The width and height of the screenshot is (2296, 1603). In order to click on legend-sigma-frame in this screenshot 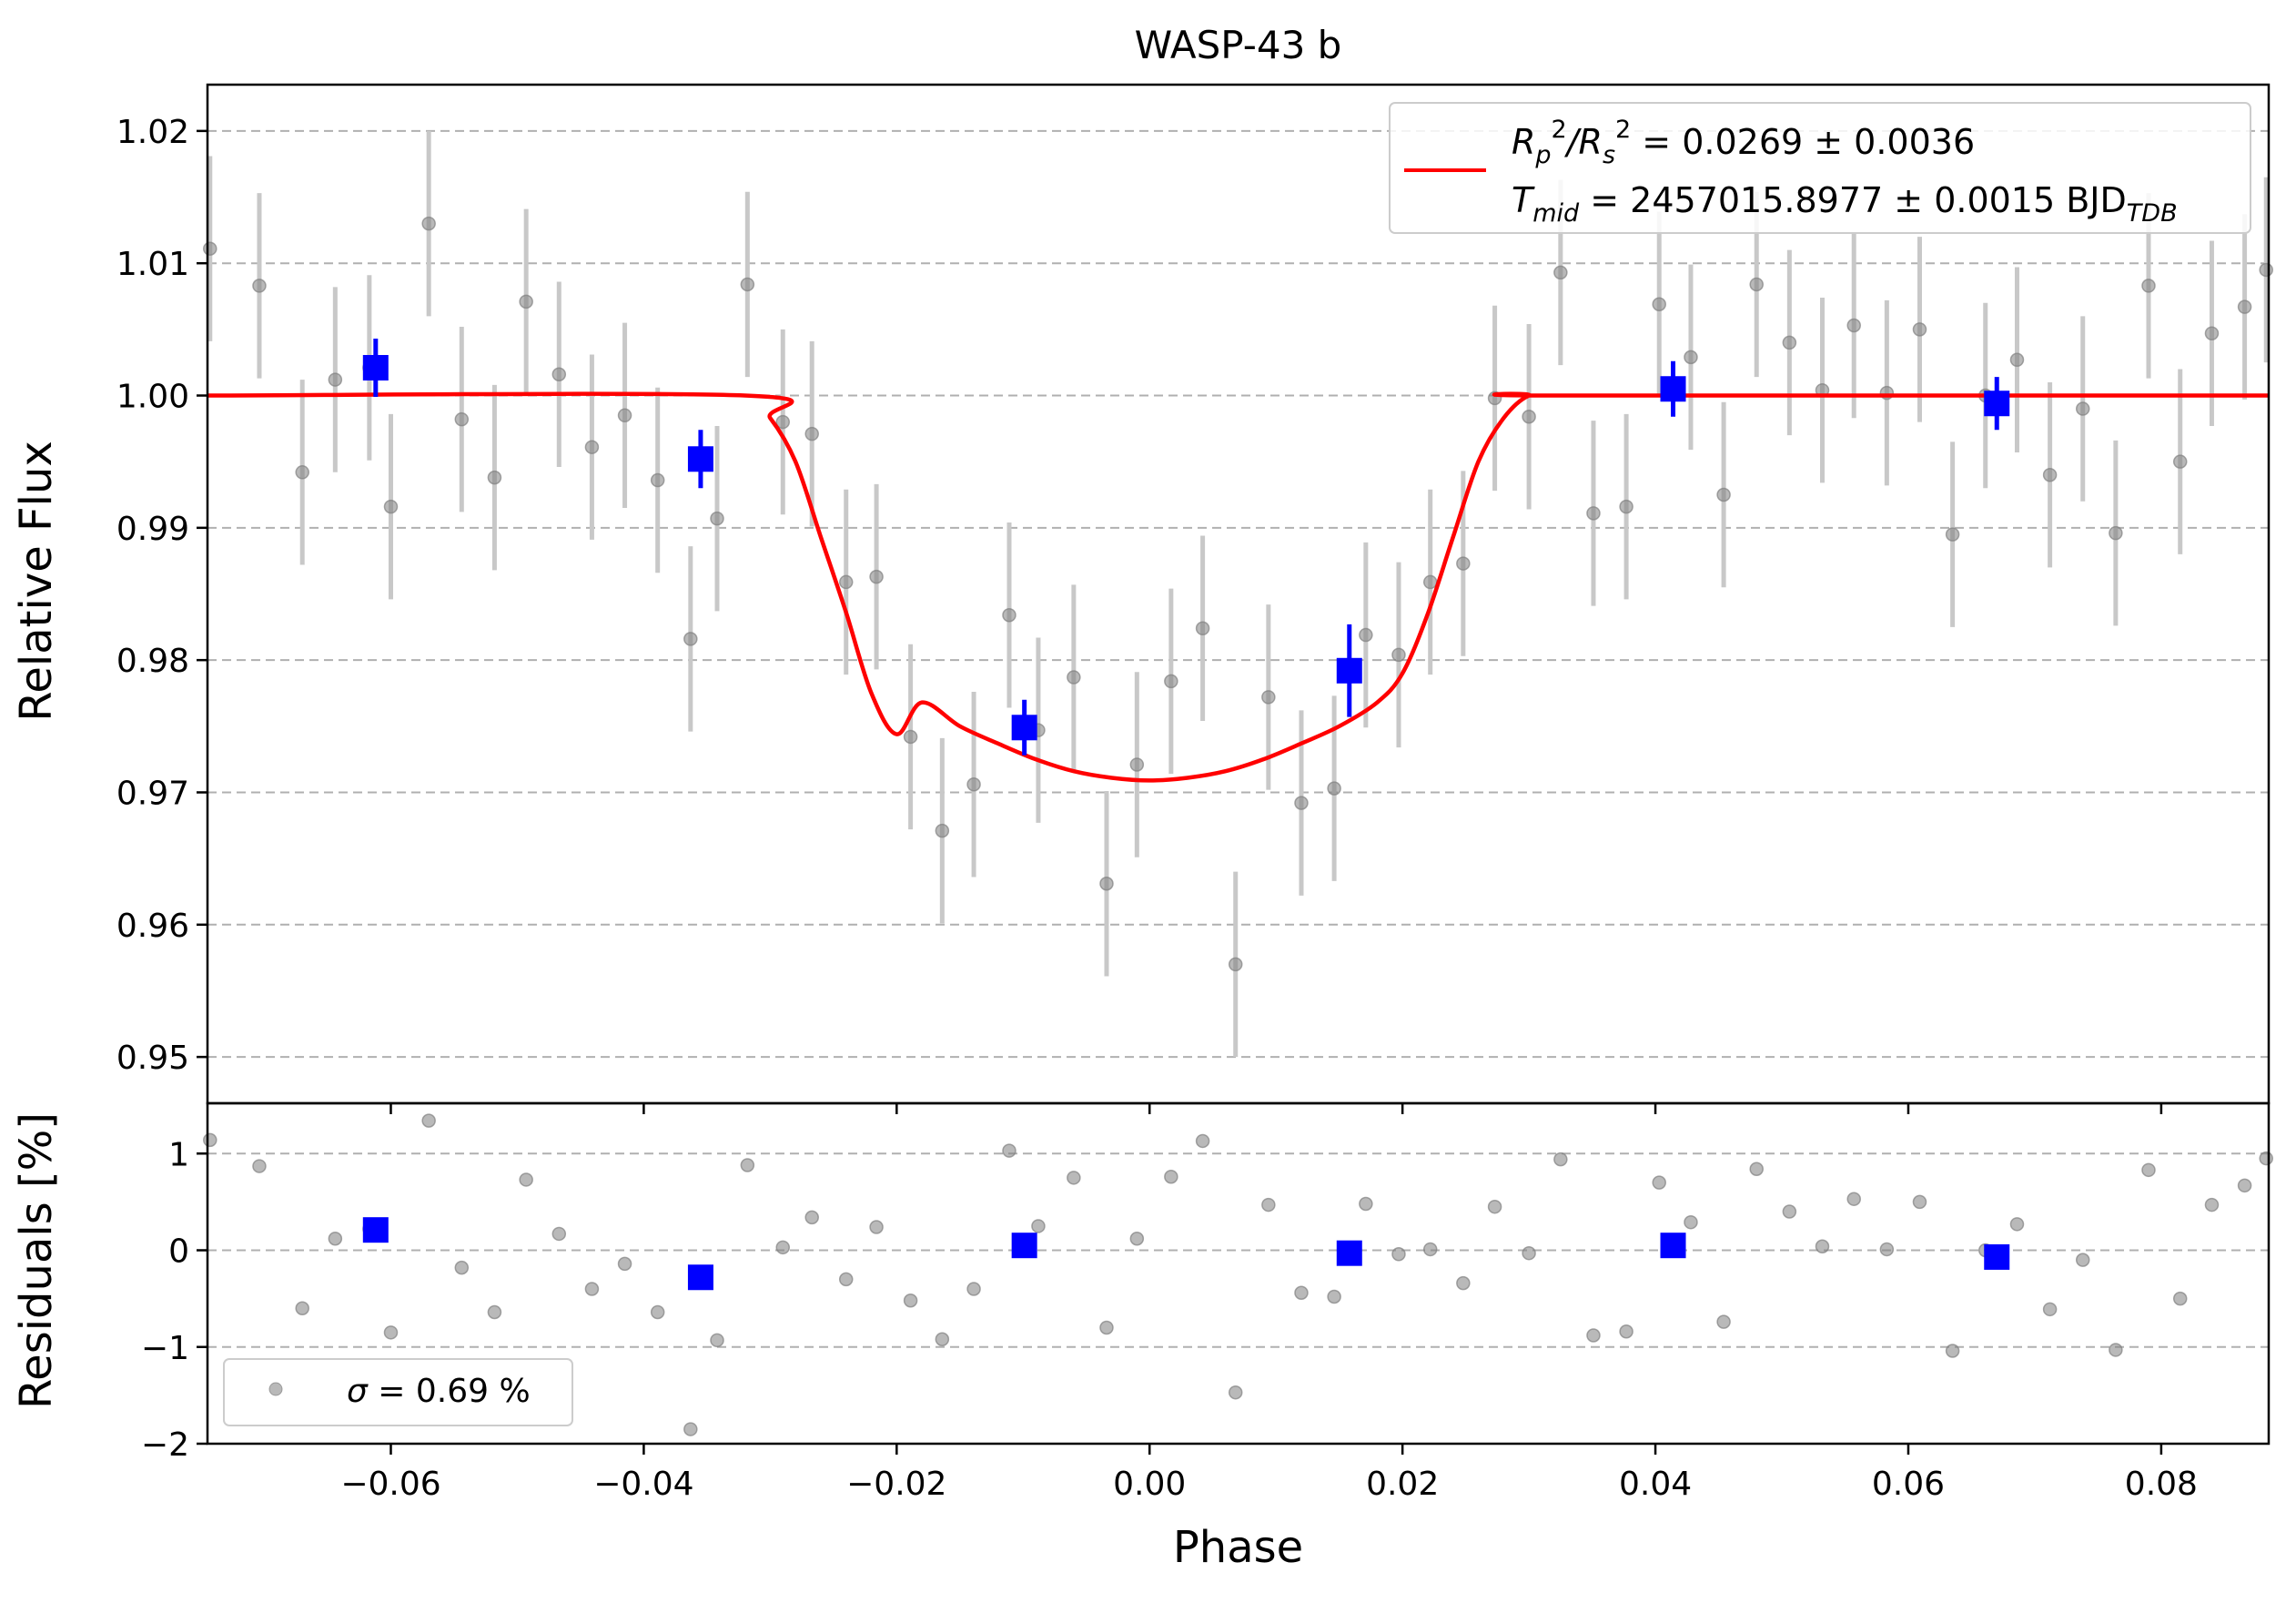, I will do `click(398, 1392)`.